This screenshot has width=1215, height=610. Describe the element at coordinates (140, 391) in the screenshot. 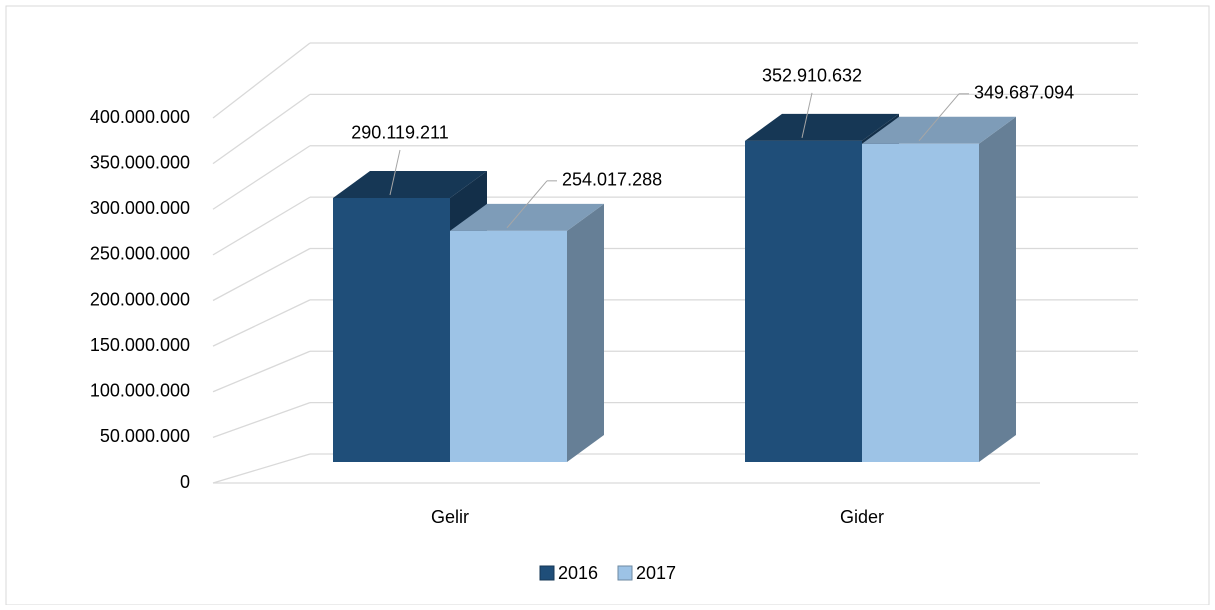

I see `y-tick-label: 100.000.000` at that location.